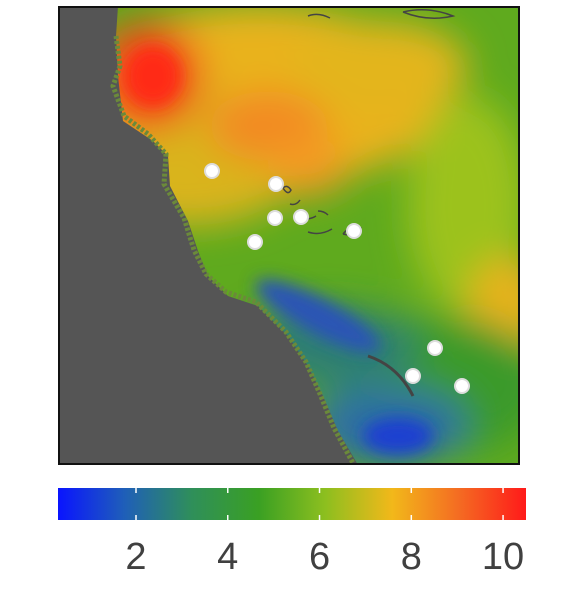  I want to click on colorbar-tick-label: 4, so click(228, 557).